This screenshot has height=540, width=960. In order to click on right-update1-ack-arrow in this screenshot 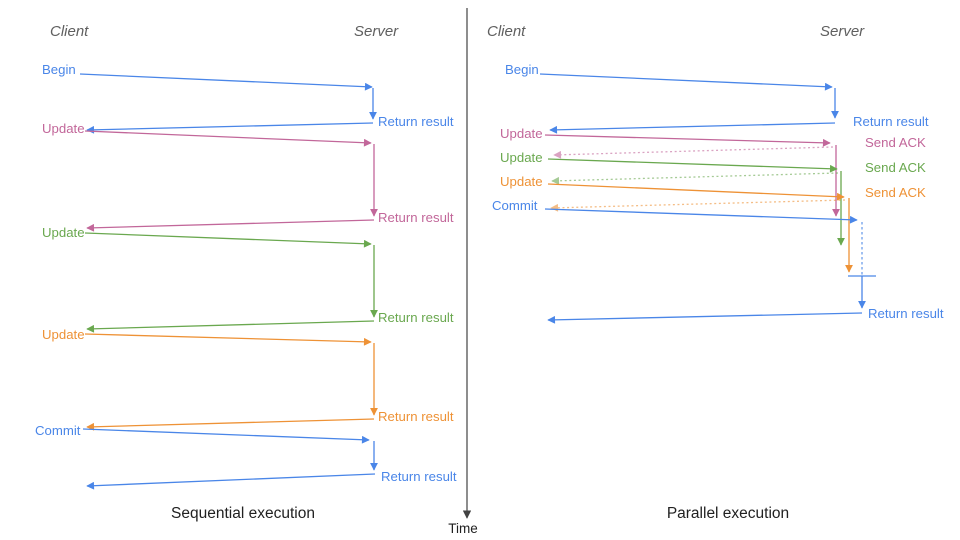, I will do `click(693, 152)`.